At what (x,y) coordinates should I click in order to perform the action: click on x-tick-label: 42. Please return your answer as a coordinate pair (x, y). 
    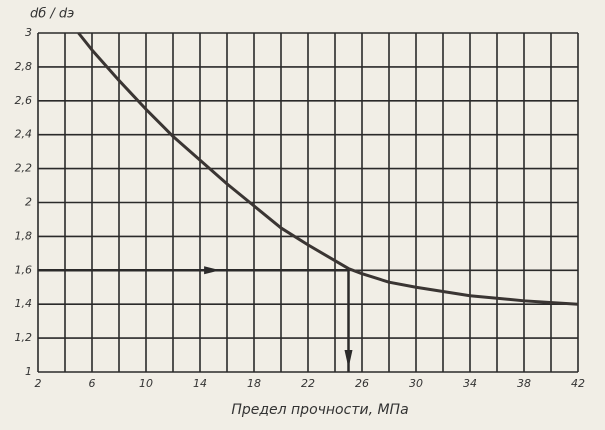
    Looking at the image, I should click on (578, 383).